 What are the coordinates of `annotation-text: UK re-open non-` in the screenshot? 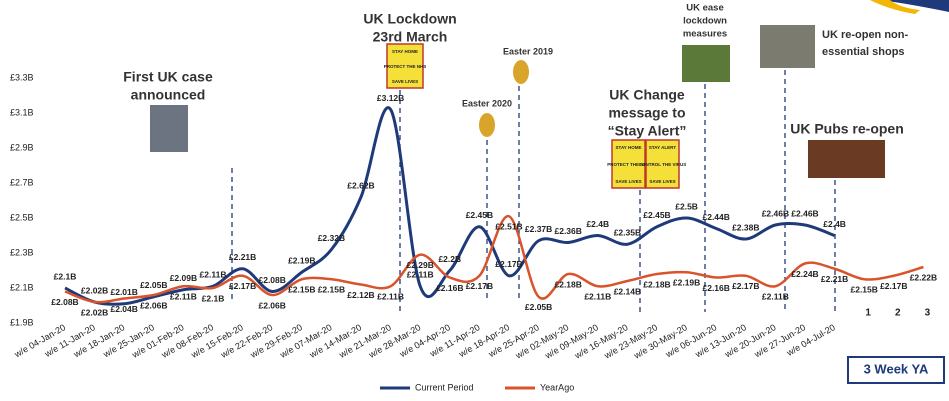 It's located at (865, 35).